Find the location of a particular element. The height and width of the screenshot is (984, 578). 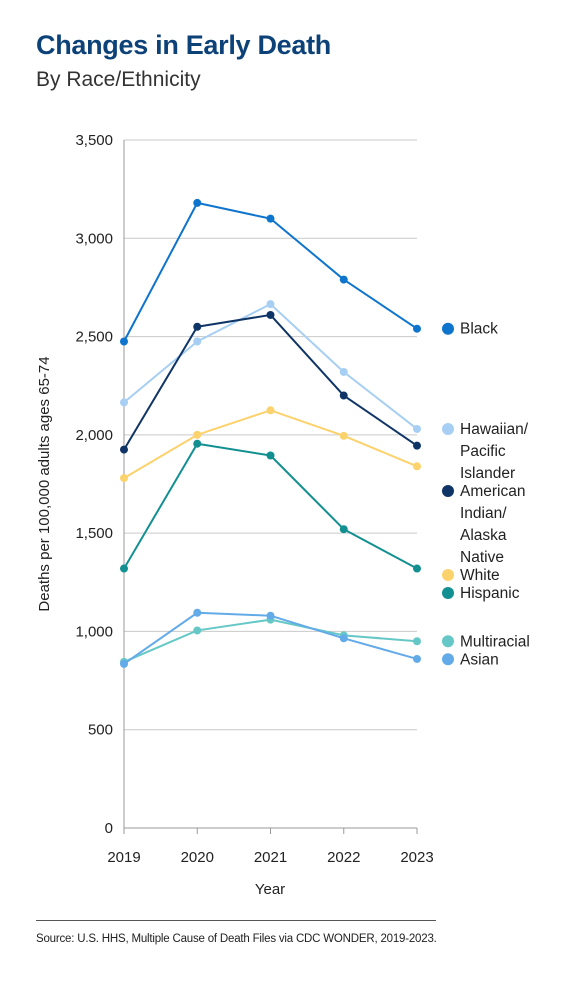

legend-item: Hispanic is located at coordinates (481, 593).